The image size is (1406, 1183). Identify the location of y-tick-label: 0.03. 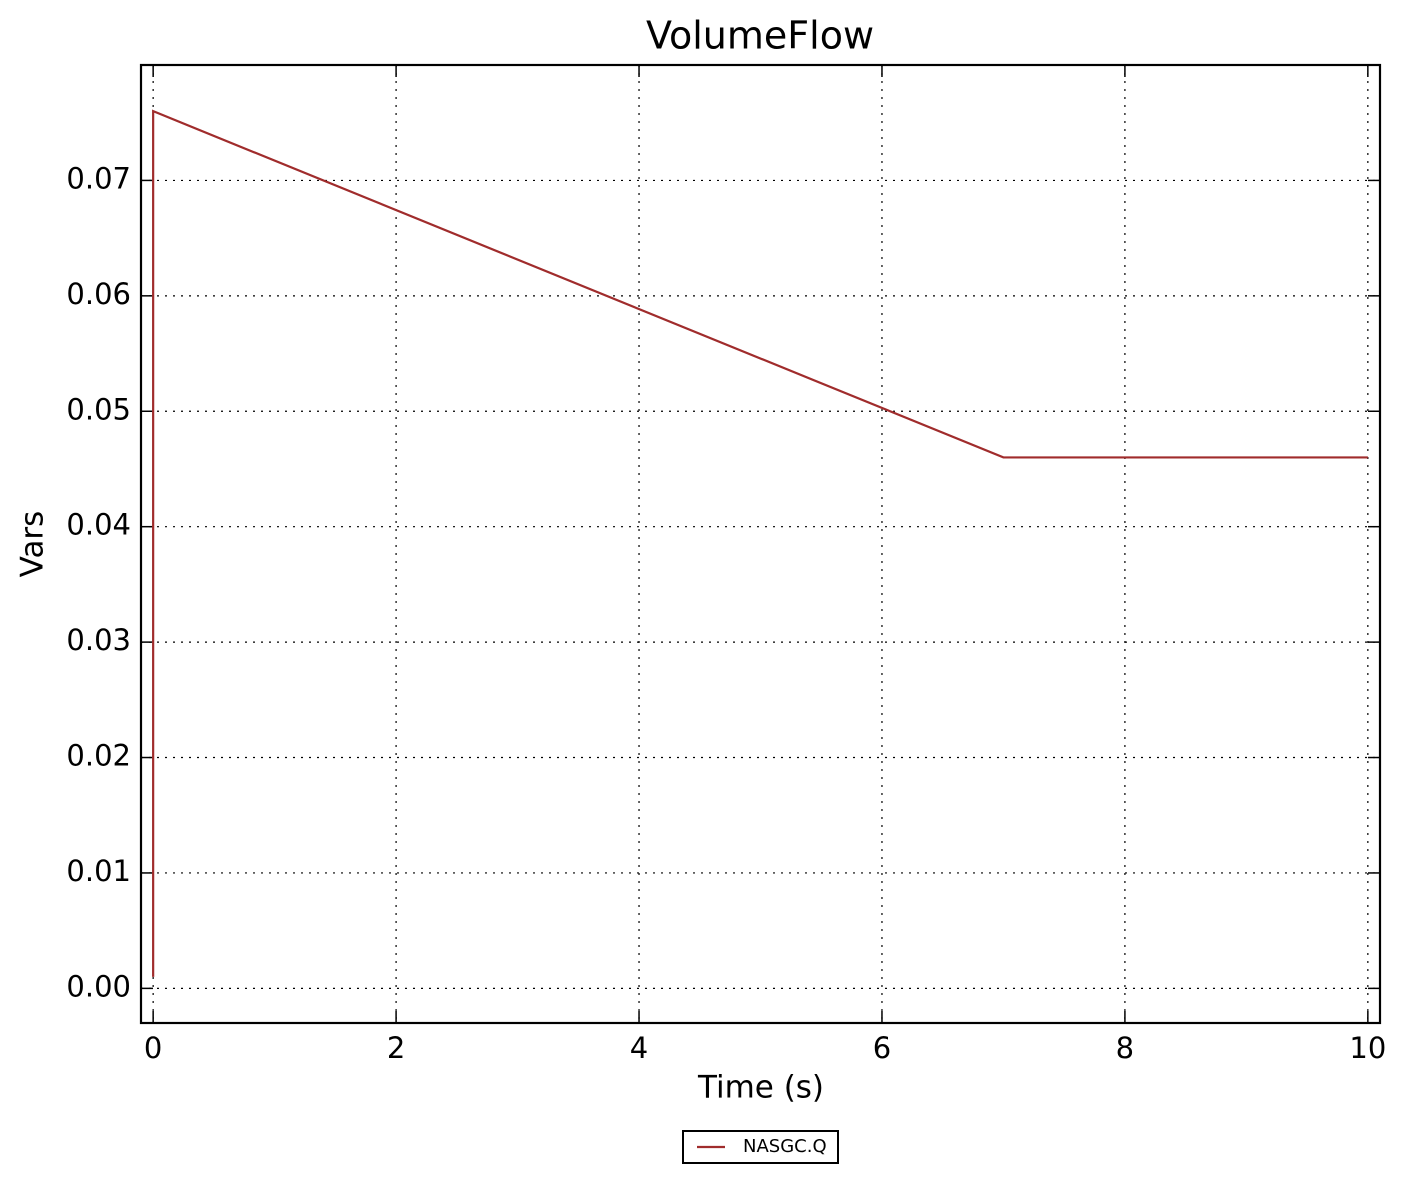
(98, 640).